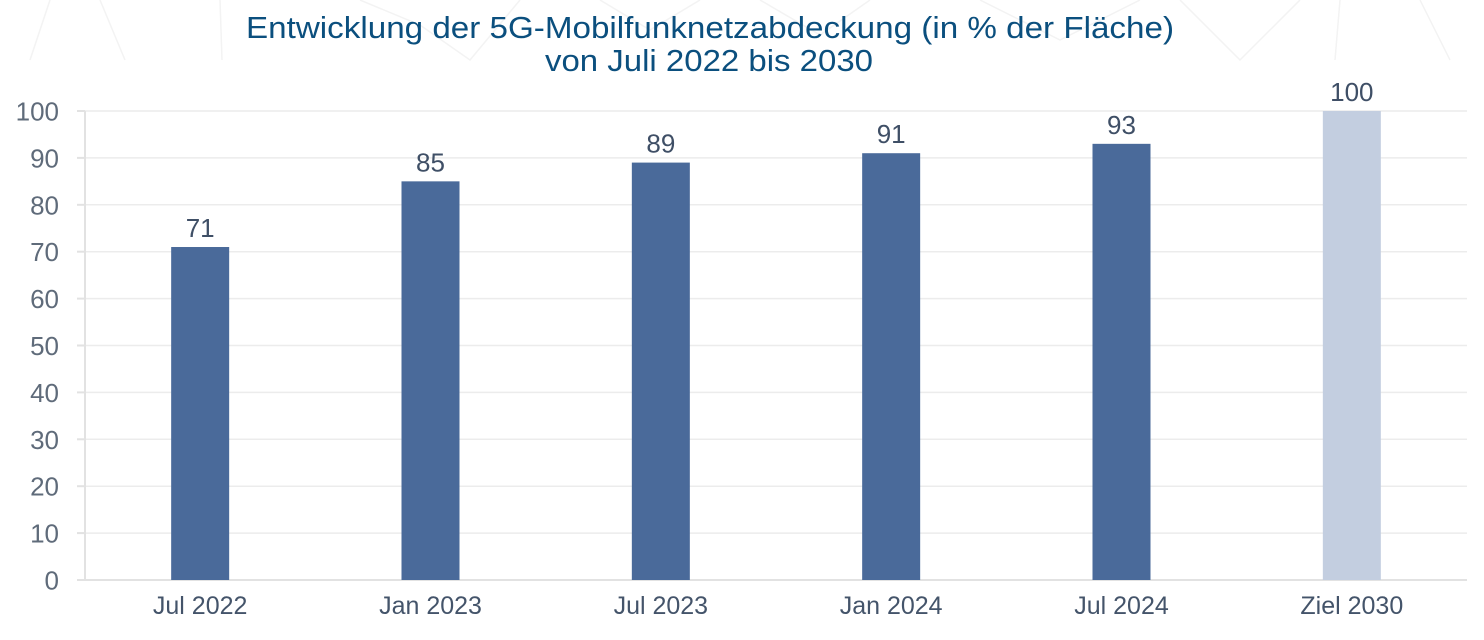 This screenshot has height=640, width=1484. What do you see at coordinates (44, 346) in the screenshot?
I see `y-tick-label: 50` at bounding box center [44, 346].